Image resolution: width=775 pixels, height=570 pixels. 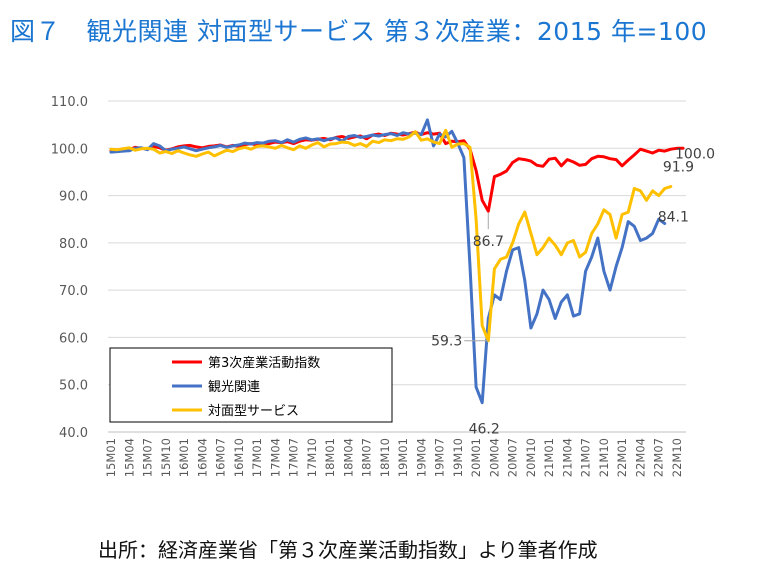 I want to click on data-label: 100.0, so click(x=695, y=154).